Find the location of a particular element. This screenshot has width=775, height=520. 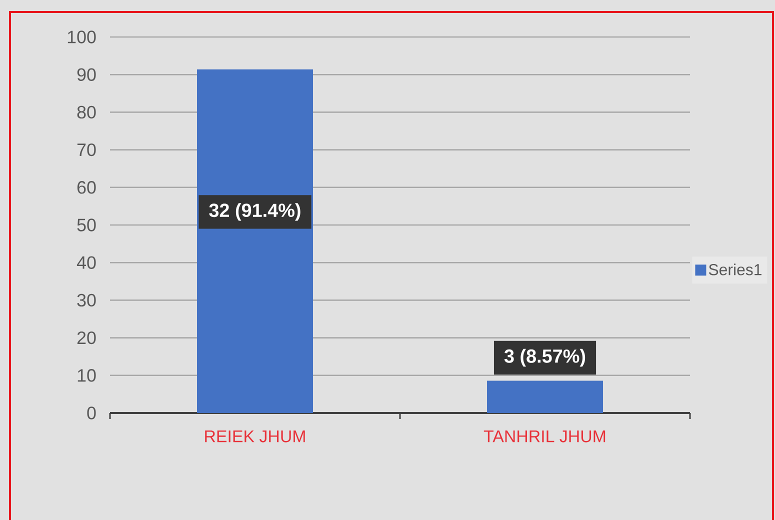

x-tick-label: REIEK JHUM is located at coordinates (255, 436).